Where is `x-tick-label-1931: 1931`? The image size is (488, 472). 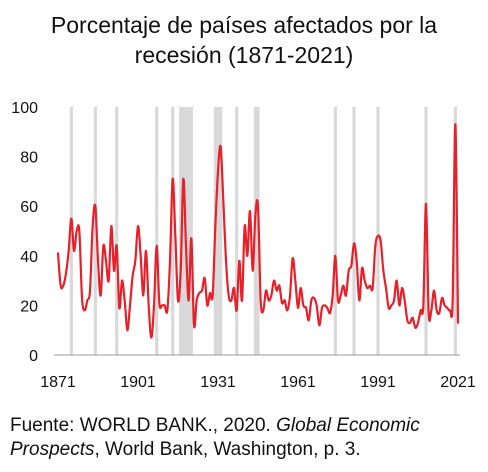 x-tick-label-1931: 1931 is located at coordinates (218, 382).